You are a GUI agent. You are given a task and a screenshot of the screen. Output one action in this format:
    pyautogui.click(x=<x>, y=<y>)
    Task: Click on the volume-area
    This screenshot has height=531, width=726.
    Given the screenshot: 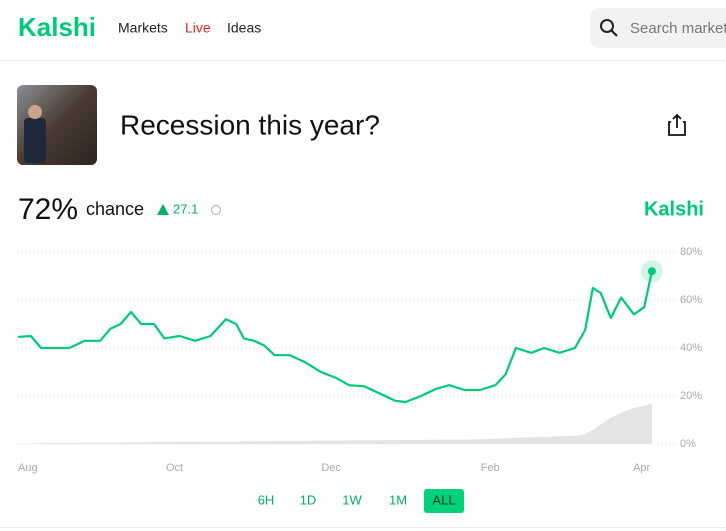 What is the action you would take?
    pyautogui.click(x=335, y=423)
    